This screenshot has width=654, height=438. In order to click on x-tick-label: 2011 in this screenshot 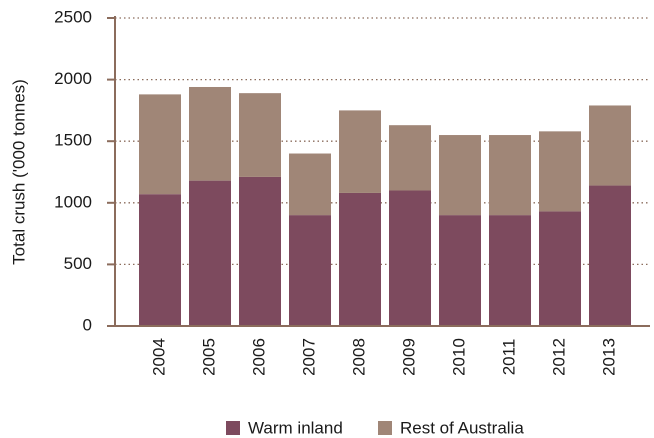, I will do `click(508, 357)`.